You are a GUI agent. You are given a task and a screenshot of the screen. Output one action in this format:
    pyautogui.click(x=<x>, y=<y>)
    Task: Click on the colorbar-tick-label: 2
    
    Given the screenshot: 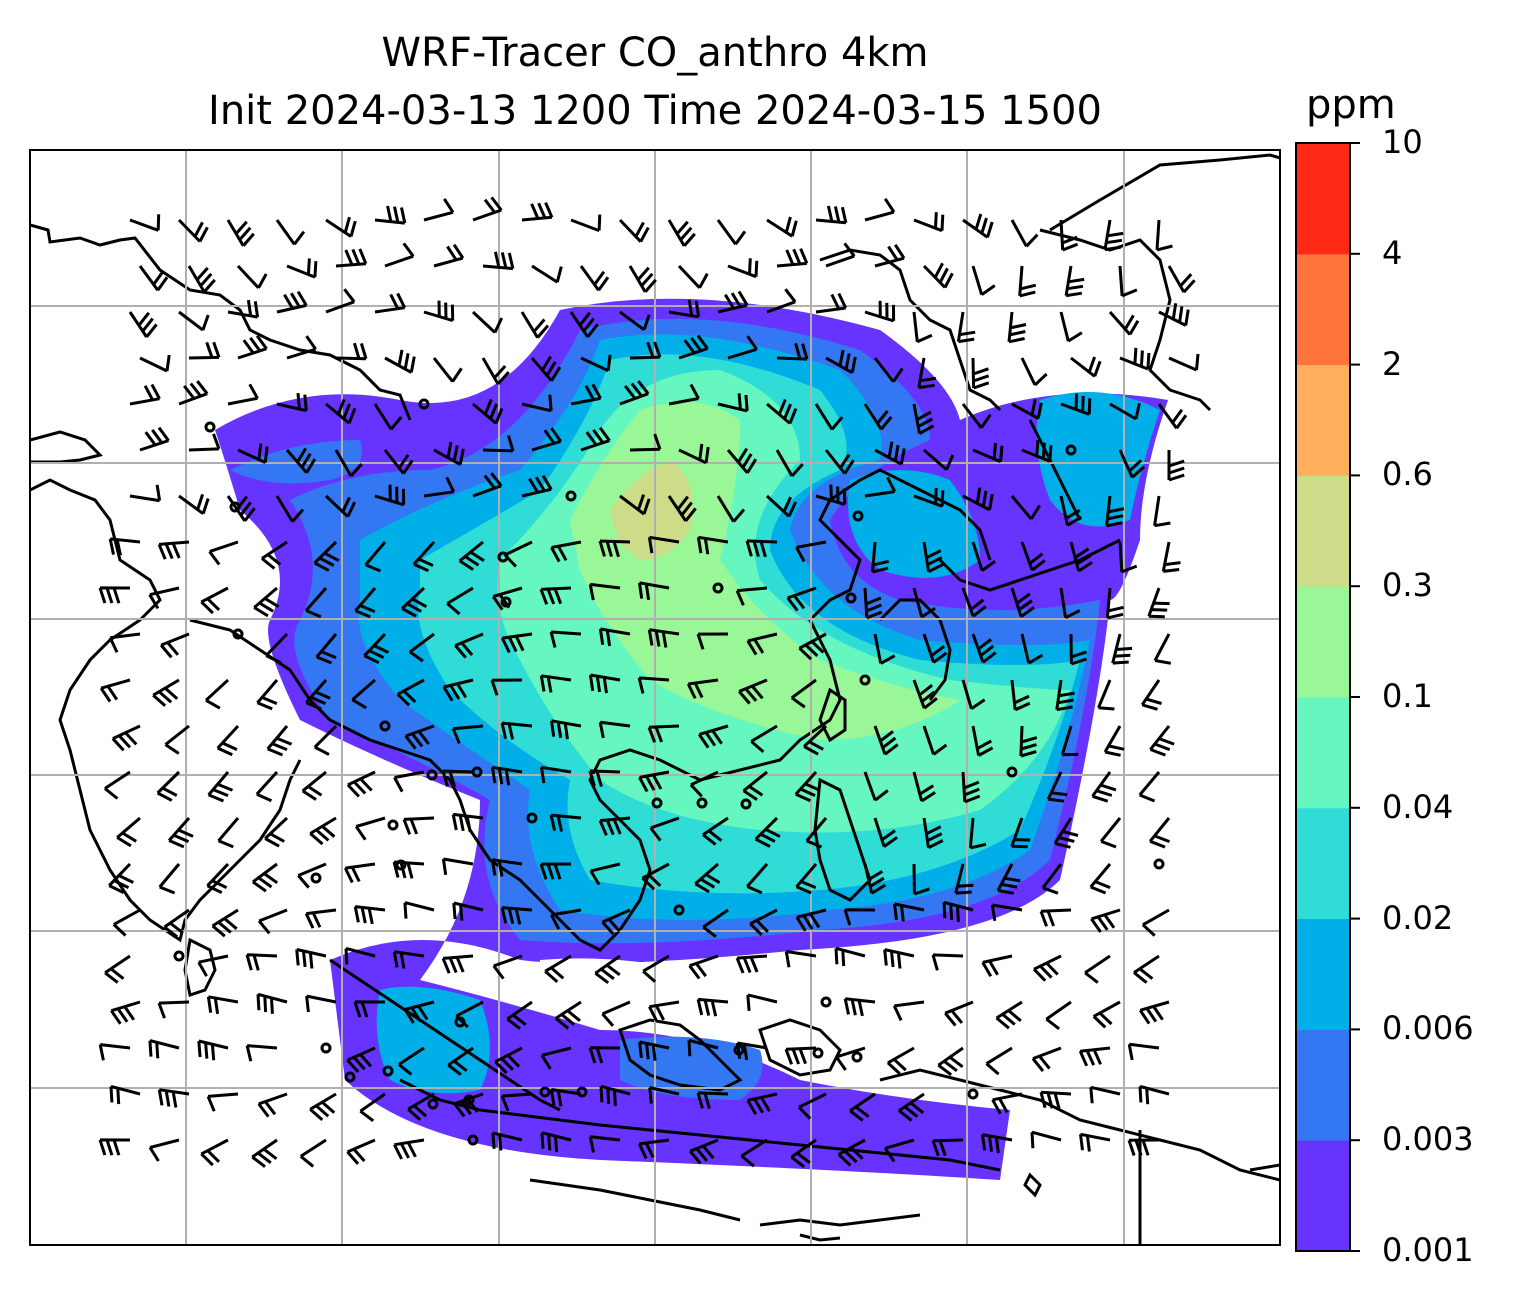 What is the action you would take?
    pyautogui.click(x=1392, y=363)
    